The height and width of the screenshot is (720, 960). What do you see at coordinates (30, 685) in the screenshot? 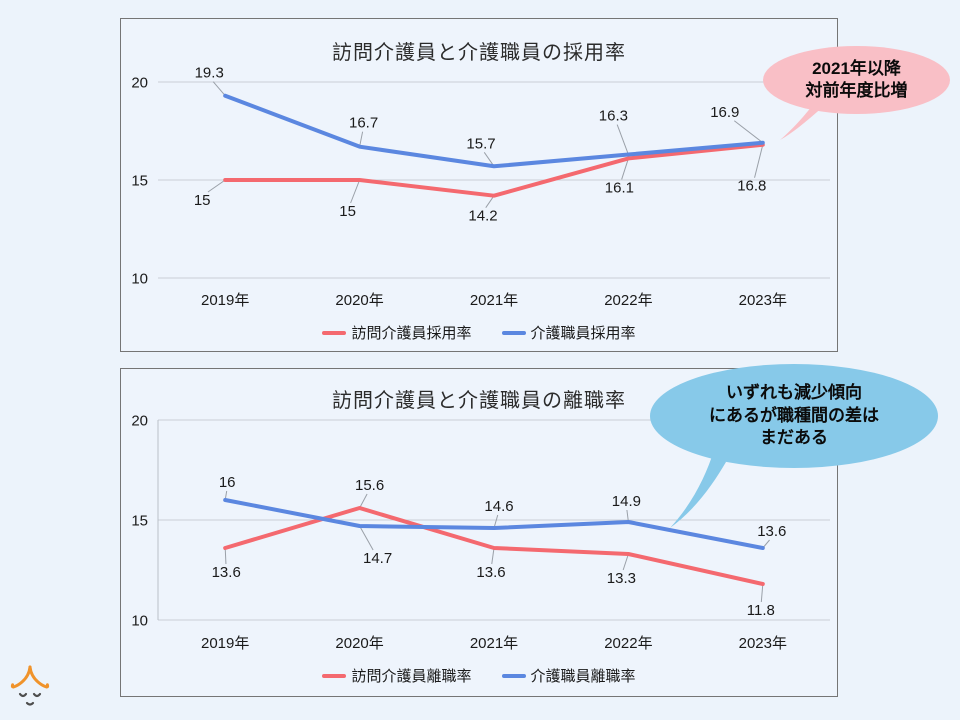
I see `mascot-icon` at bounding box center [30, 685].